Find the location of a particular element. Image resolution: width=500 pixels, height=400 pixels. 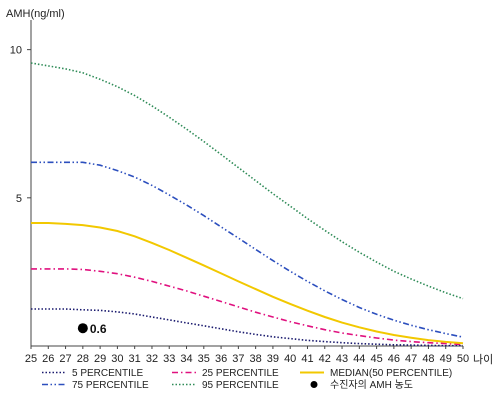

legend-label: 75 PERCENTILE is located at coordinates (110, 385).